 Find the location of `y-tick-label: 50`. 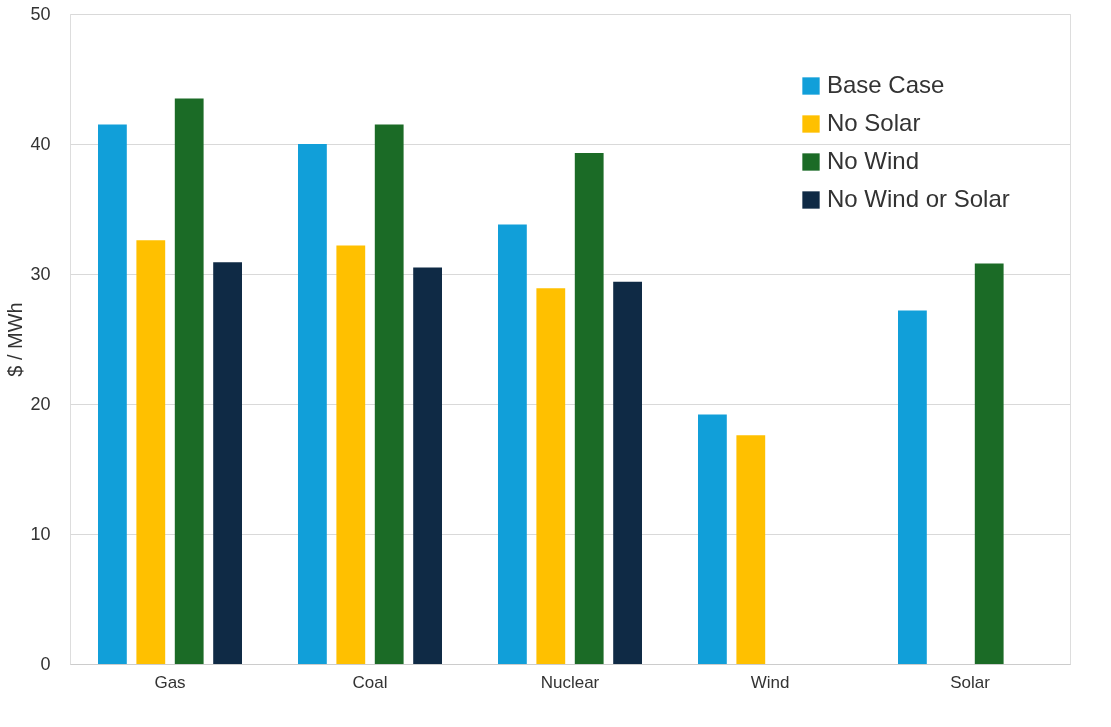

y-tick-label: 50 is located at coordinates (40, 13).